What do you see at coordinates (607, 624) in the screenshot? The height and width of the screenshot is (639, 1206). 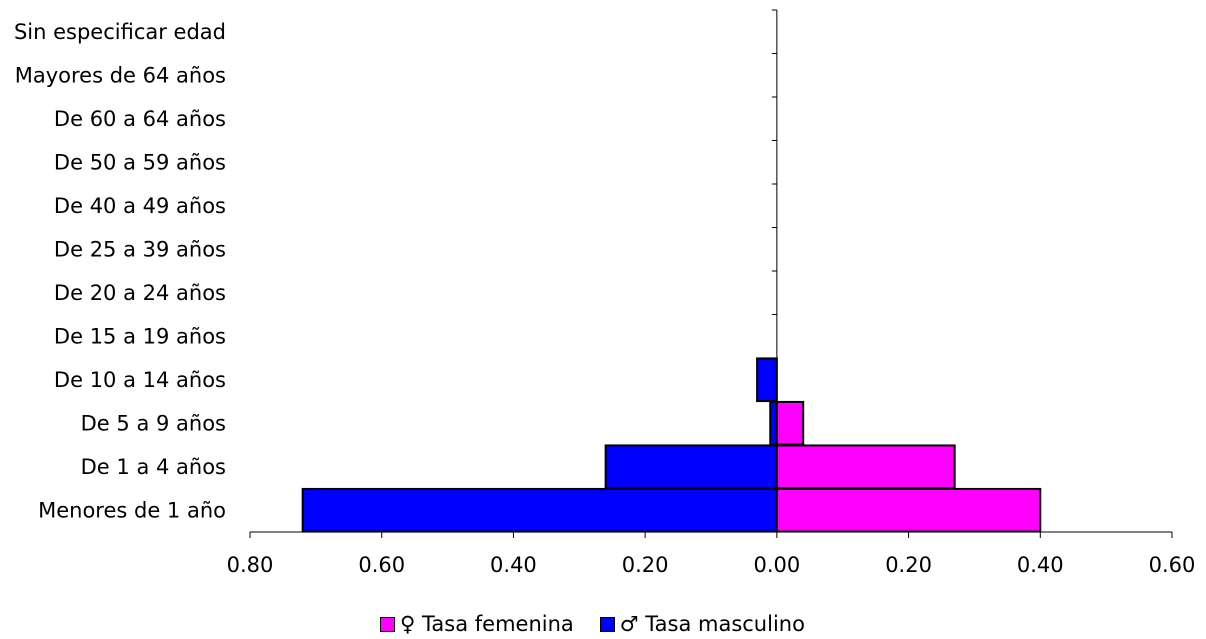 I see `legend-swatch-male` at bounding box center [607, 624].